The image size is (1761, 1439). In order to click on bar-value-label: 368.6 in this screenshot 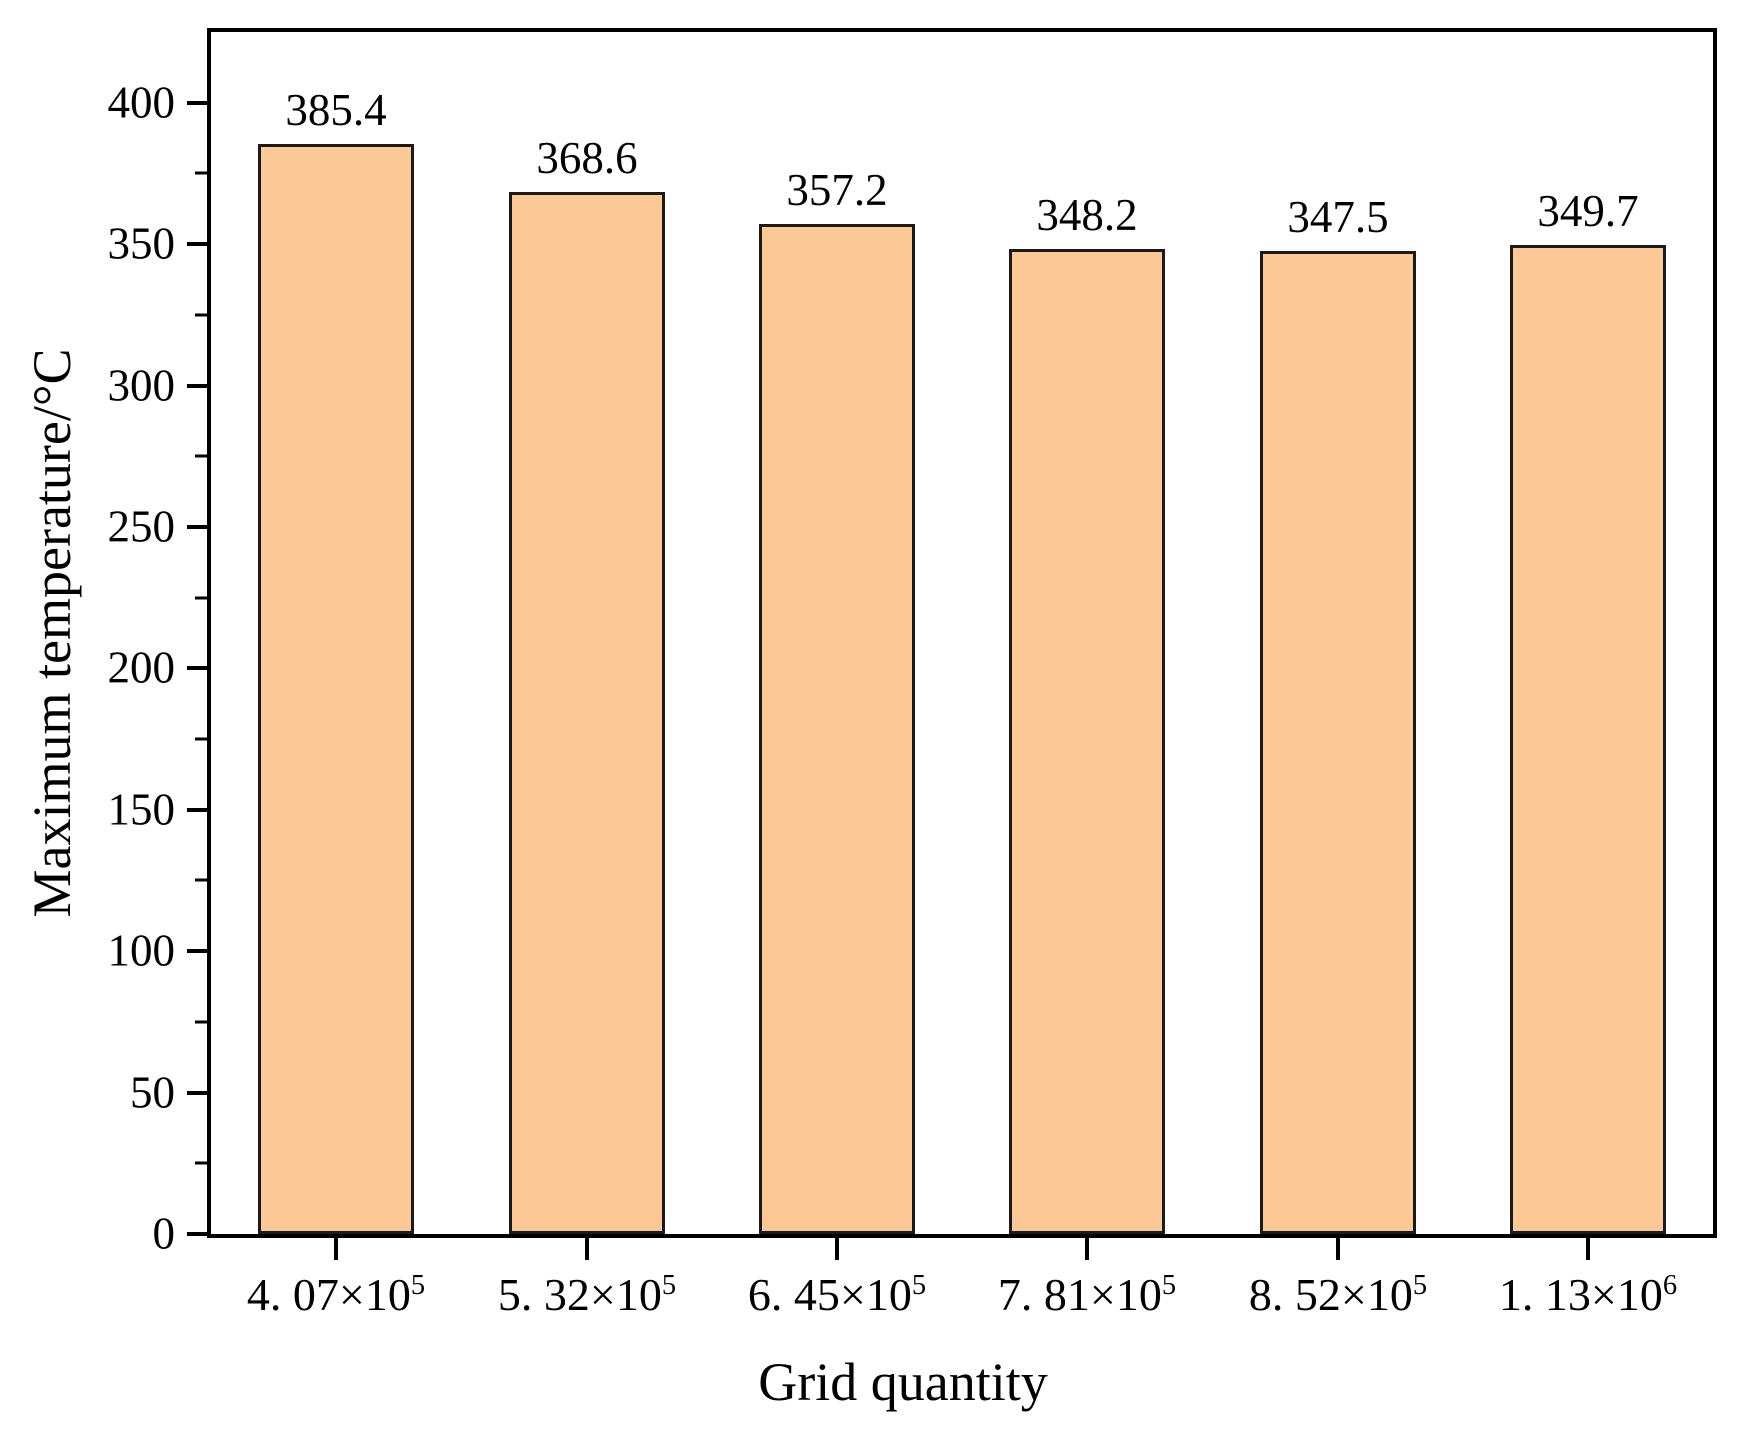, I will do `click(587, 158)`.